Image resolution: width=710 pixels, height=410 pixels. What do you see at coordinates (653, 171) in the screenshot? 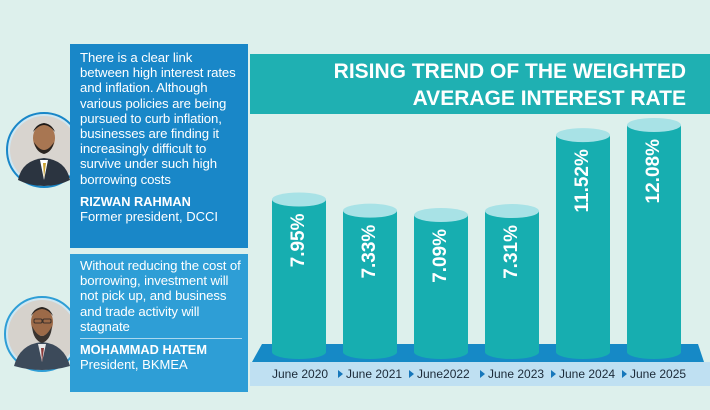
I see `data-label: 12.08%` at bounding box center [653, 171].